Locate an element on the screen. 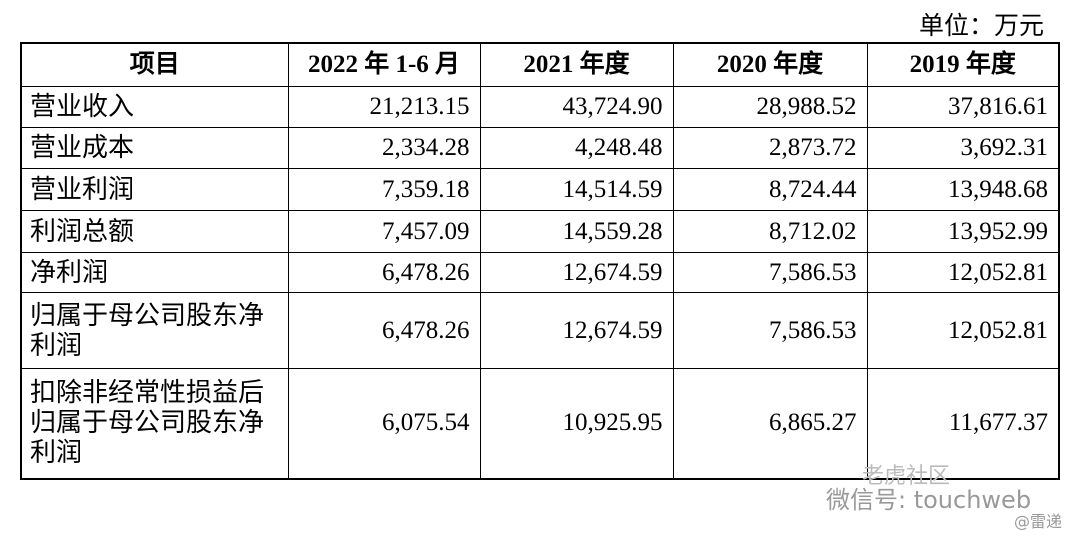  row-label: 营业收入 is located at coordinates (154, 107).